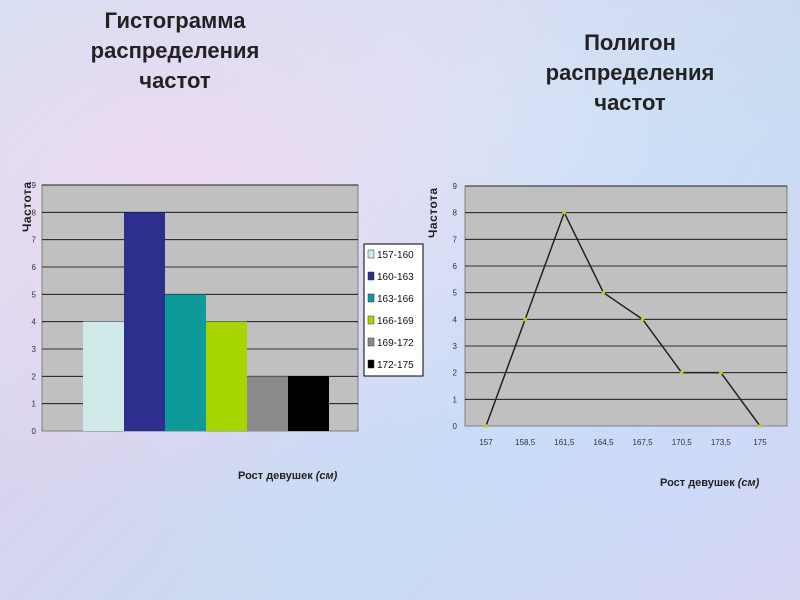 The width and height of the screenshot is (800, 600). I want to click on polygon-y-tick-label: 4, so click(455, 319).